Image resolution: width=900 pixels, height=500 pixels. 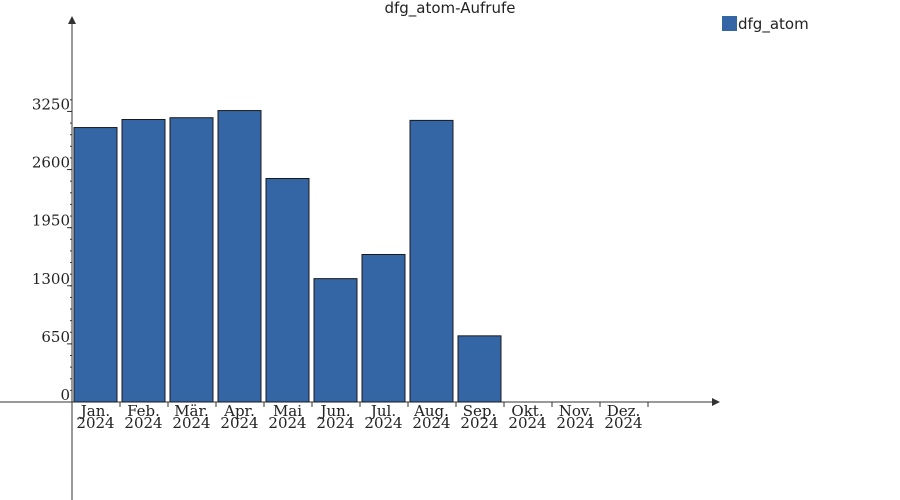 What do you see at coordinates (382, 411) in the screenshot?
I see `x-tick-label-month: Jul.` at bounding box center [382, 411].